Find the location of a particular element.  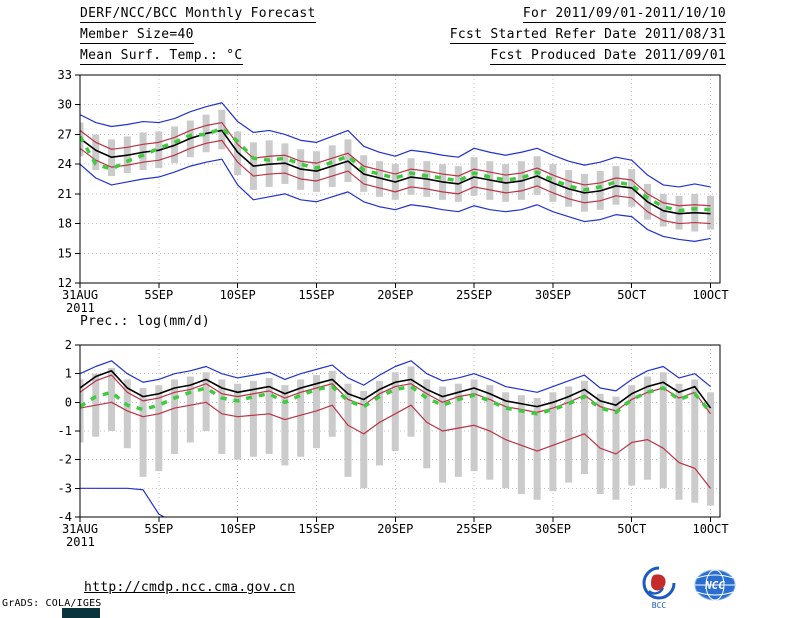

page-title: DERF/NCC/BCC Monthly Forecast is located at coordinates (198, 14).